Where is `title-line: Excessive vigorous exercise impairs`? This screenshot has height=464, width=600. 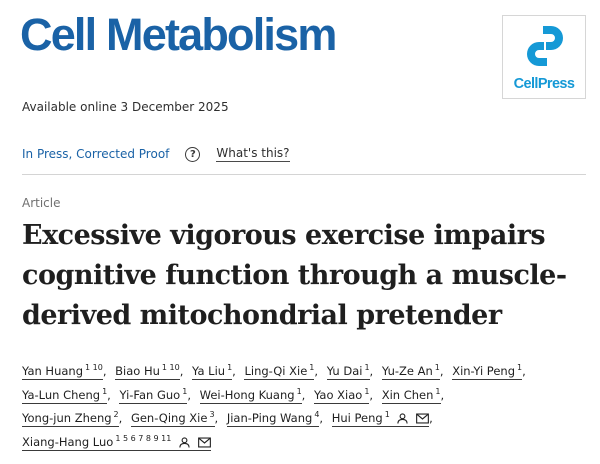 title-line: Excessive vigorous exercise impairs is located at coordinates (284, 235).